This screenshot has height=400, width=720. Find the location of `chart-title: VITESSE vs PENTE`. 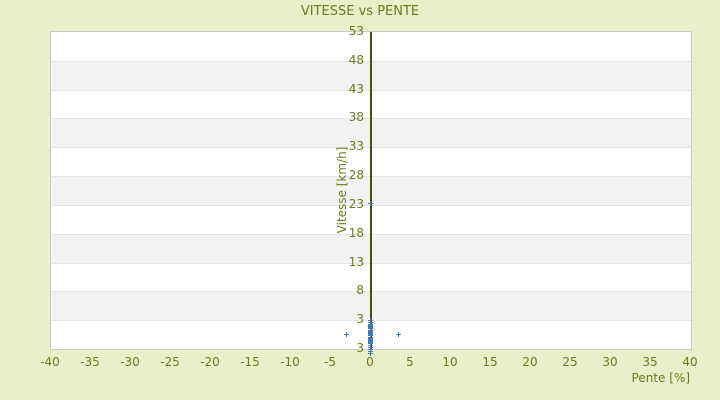

chart-title: VITESSE vs PENTE is located at coordinates (360, 11).